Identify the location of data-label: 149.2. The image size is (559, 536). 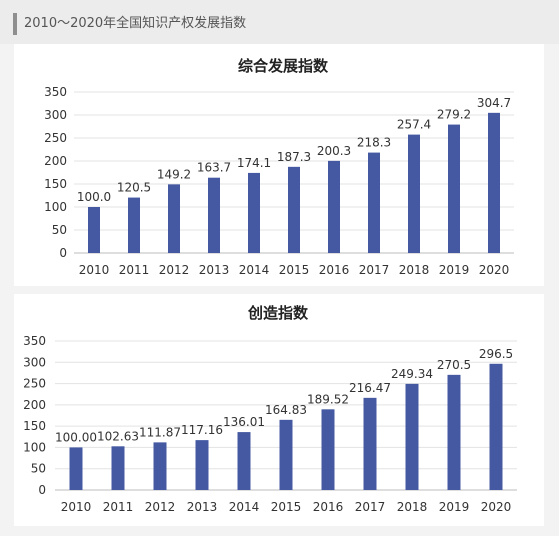
(174, 174).